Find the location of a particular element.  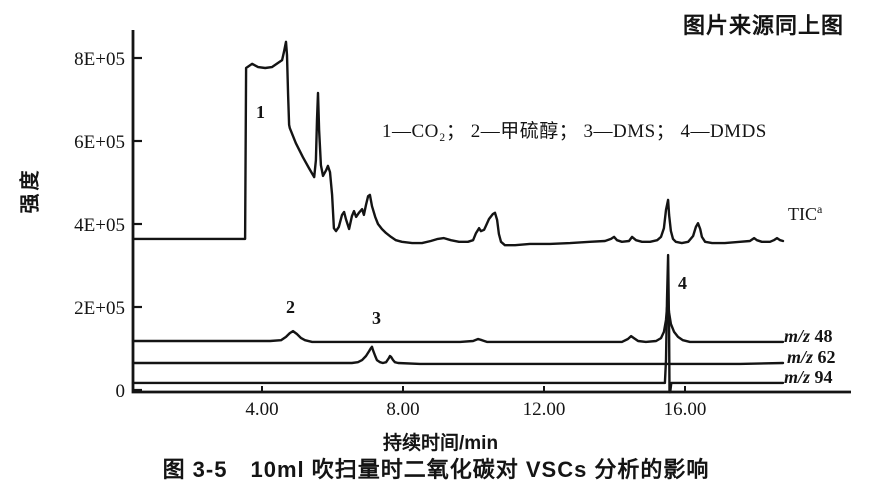

trace-label-mz48-value: 48 is located at coordinates (821, 336).